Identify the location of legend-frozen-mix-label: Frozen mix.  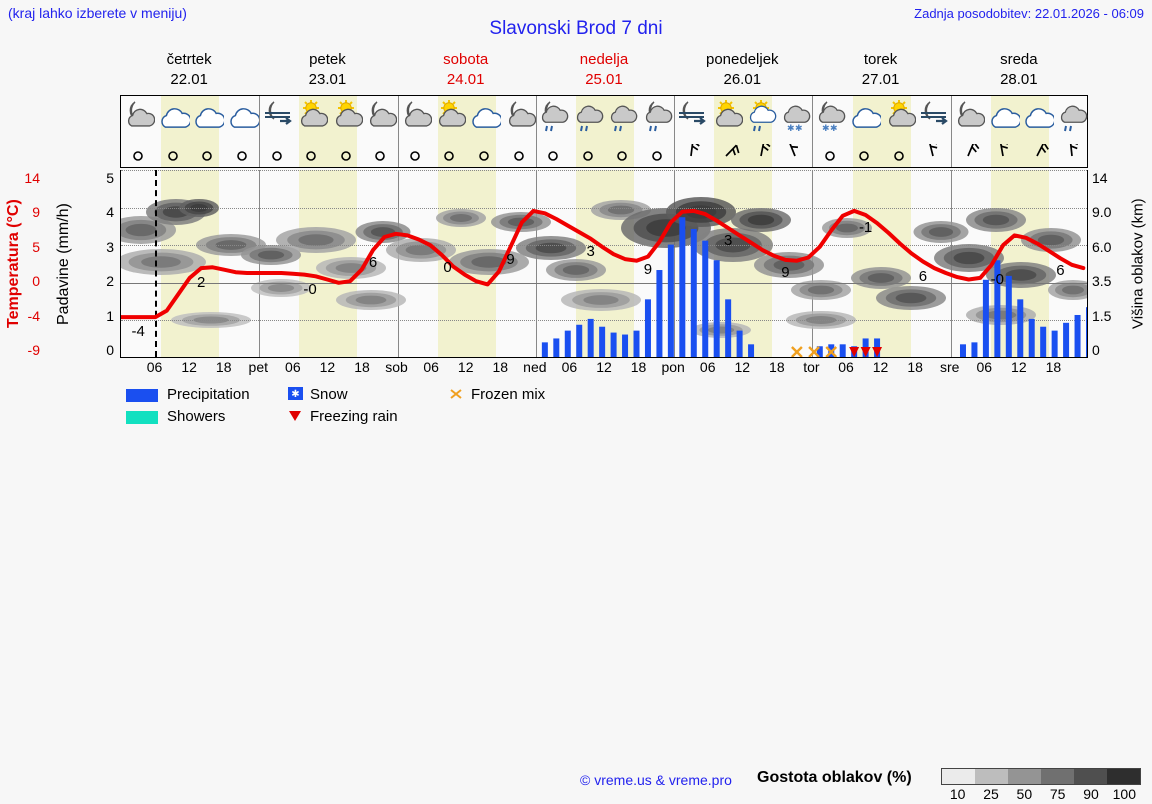
(508, 394).